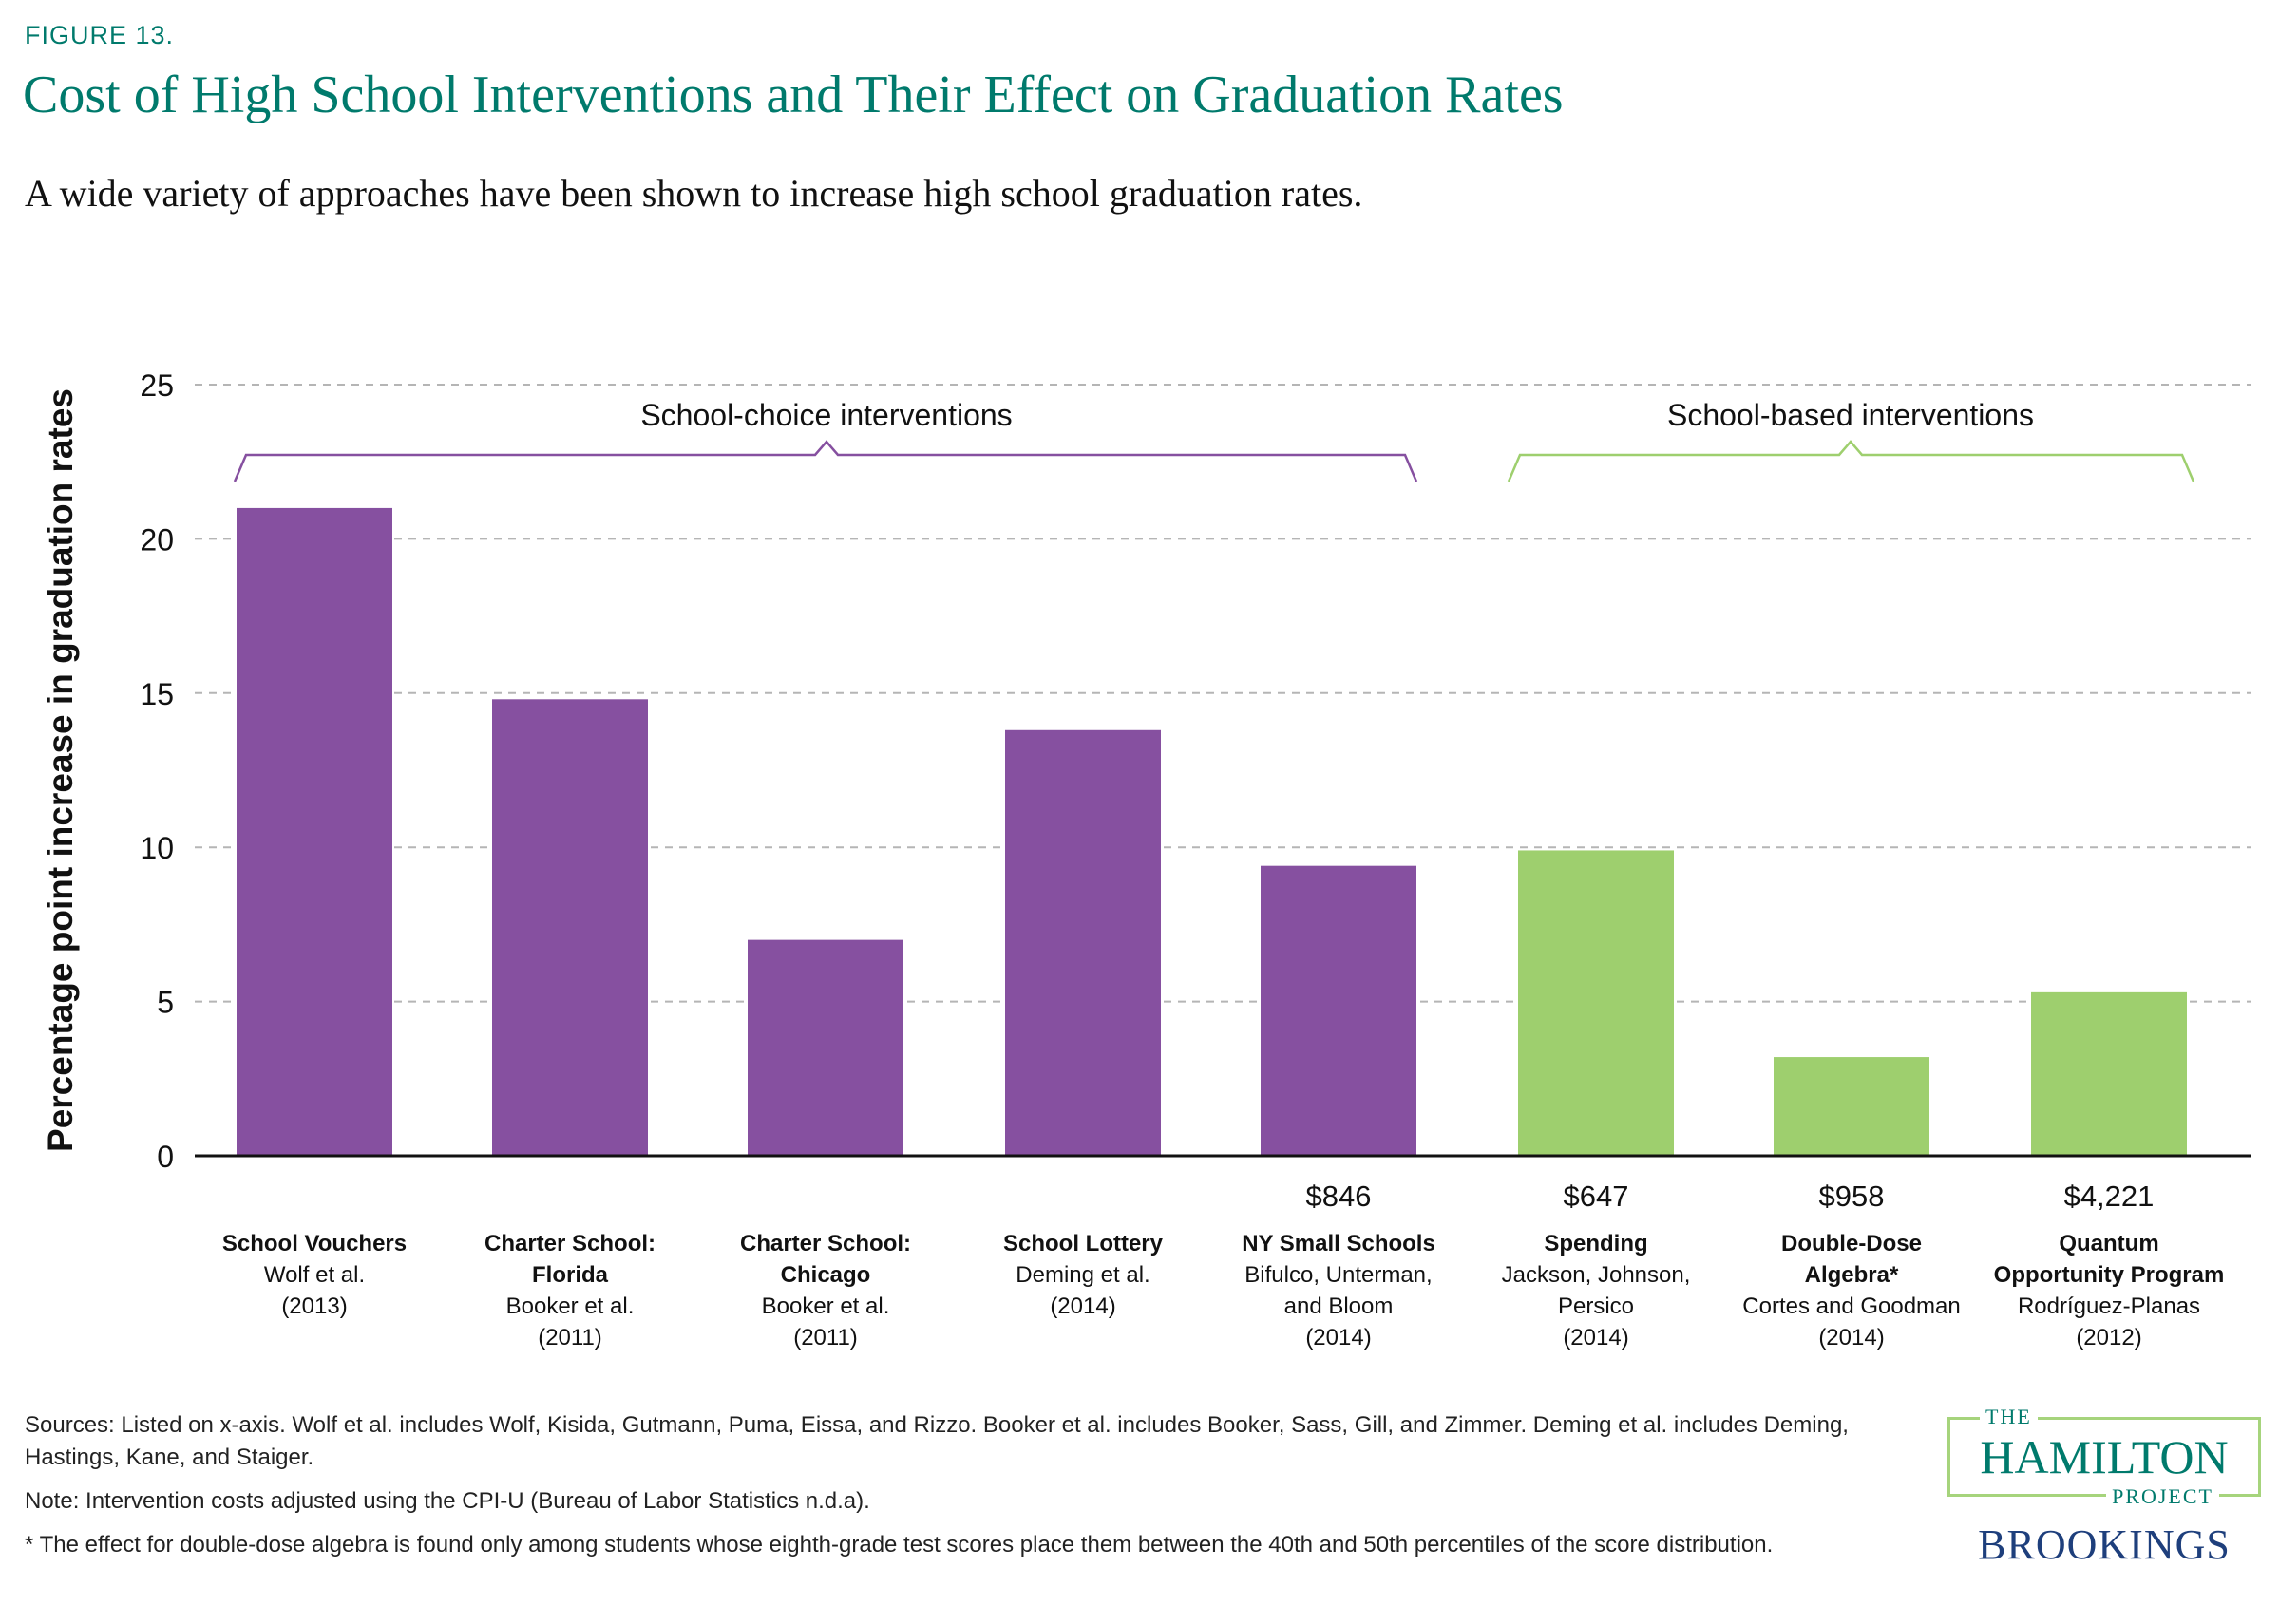  Describe the element at coordinates (314, 1306) in the screenshot. I see `category-source: (2013)` at that location.